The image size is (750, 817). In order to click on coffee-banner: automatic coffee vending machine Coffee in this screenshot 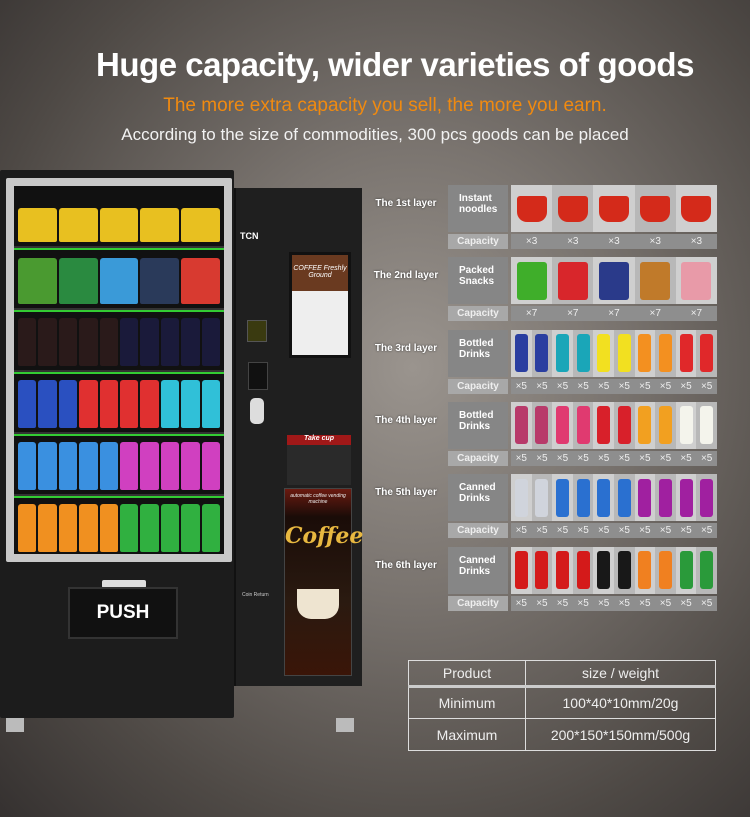, I will do `click(323, 582)`.